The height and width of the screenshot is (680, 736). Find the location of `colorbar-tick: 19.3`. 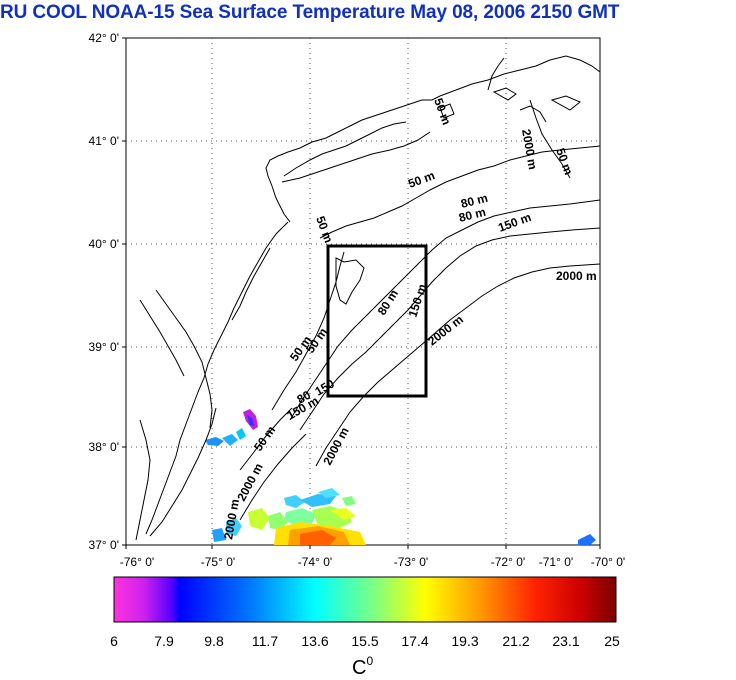

colorbar-tick: 19.3 is located at coordinates (464, 641).